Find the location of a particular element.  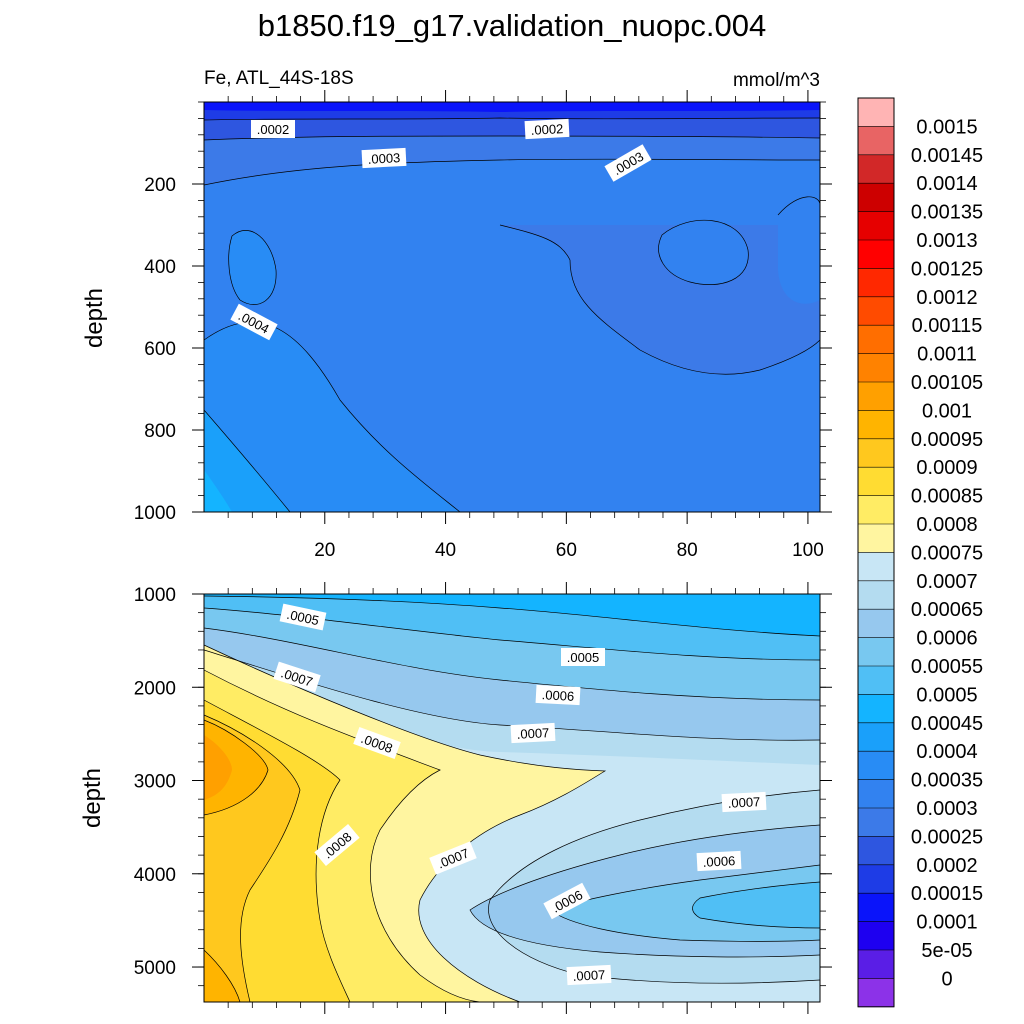

lower-field-0p0005 is located at coordinates (512, 628).